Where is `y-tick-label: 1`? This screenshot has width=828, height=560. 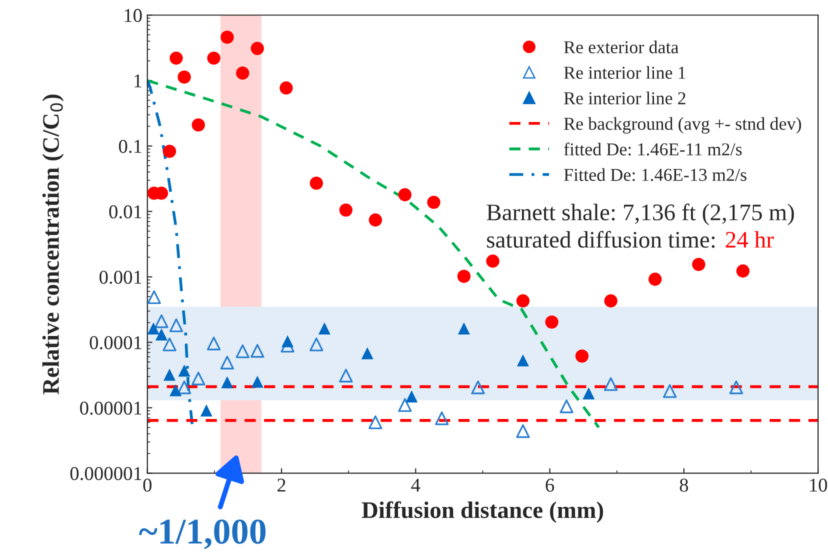 y-tick-label: 1 is located at coordinates (138, 81).